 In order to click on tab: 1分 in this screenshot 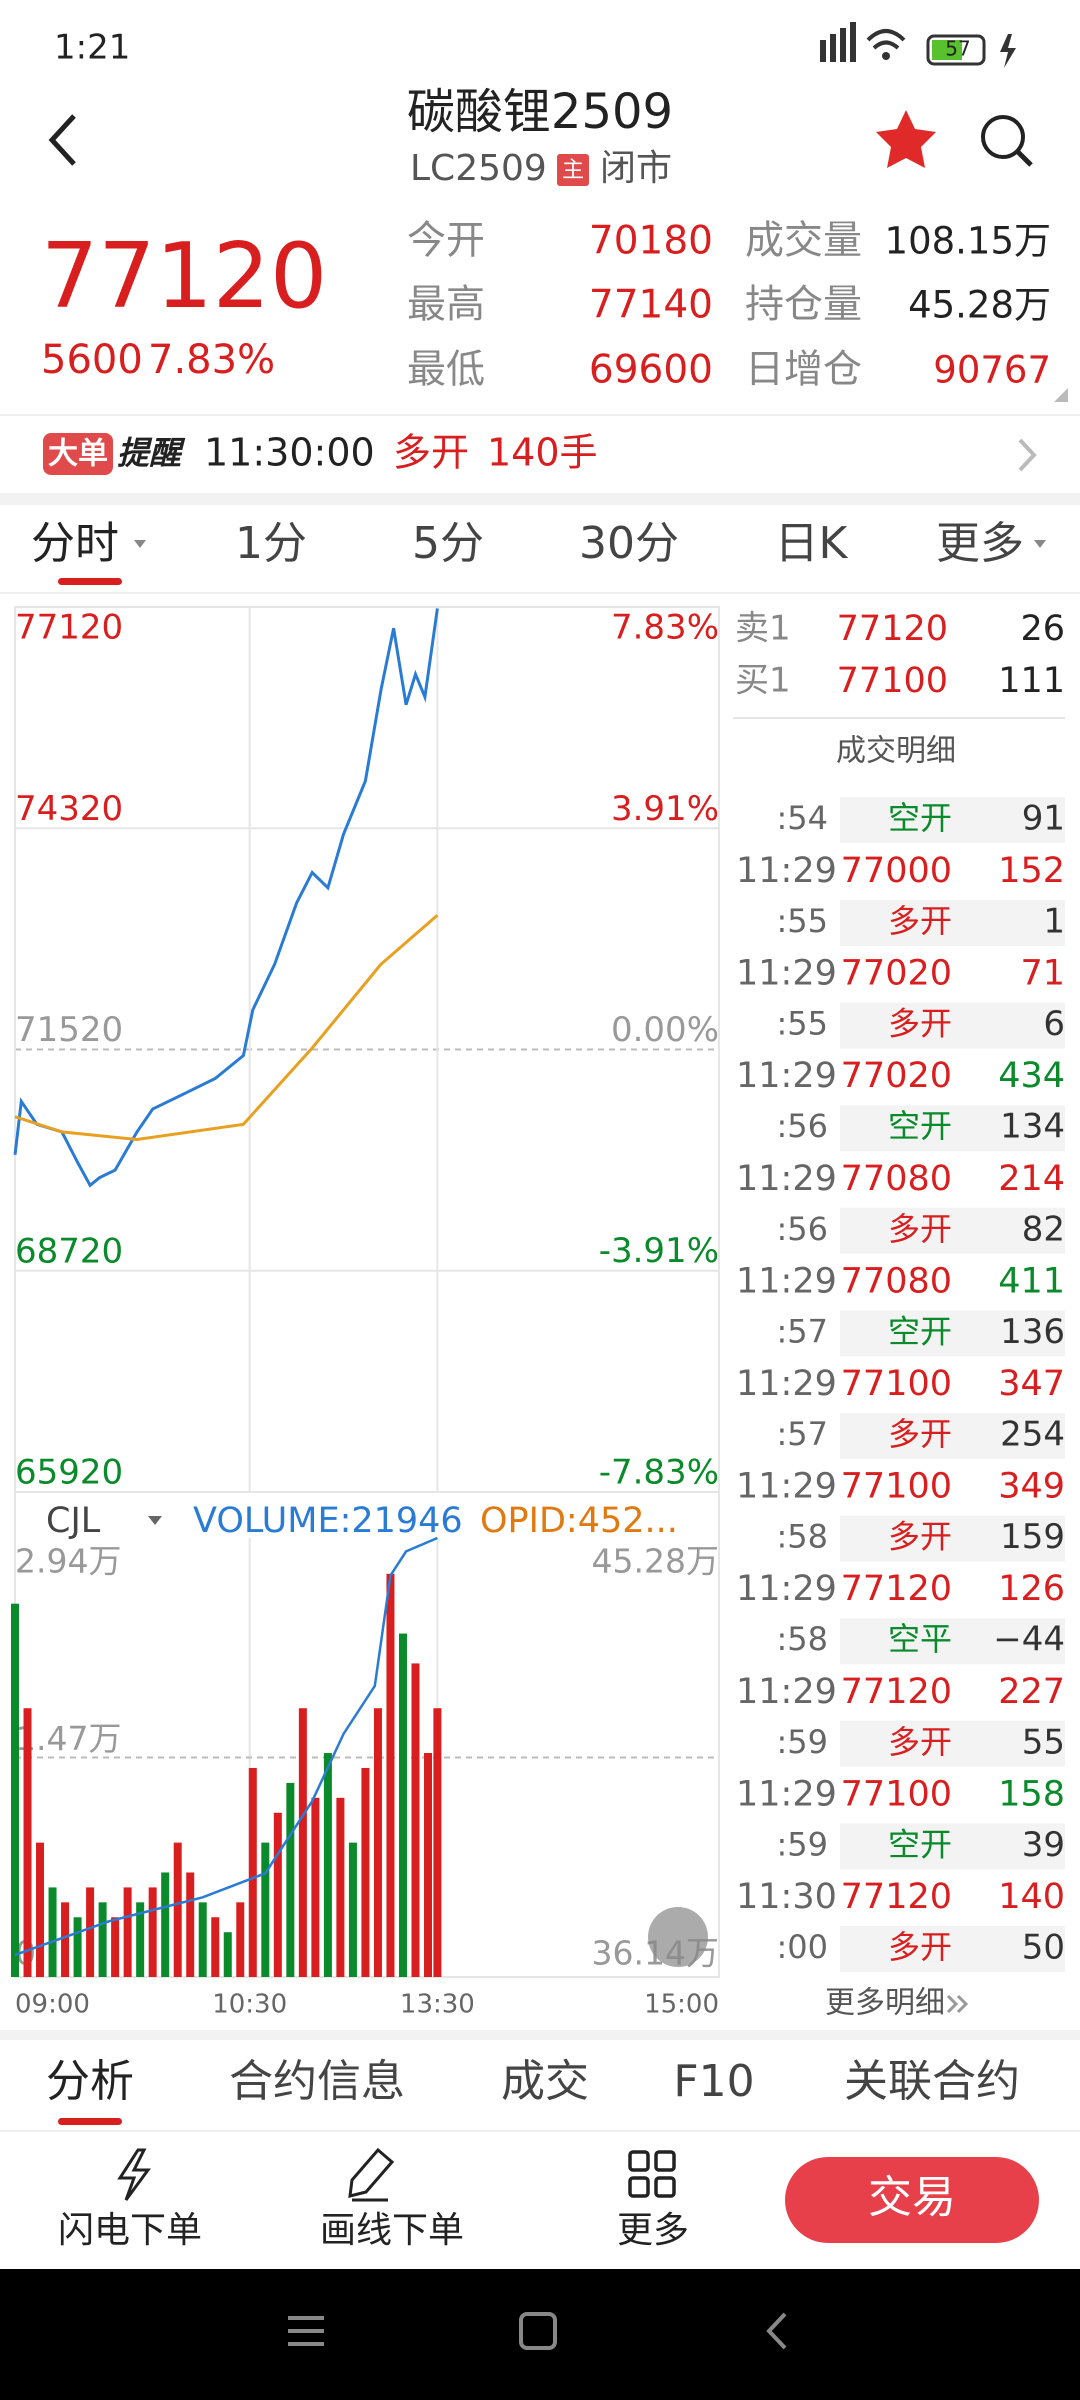, I will do `click(271, 543)`.